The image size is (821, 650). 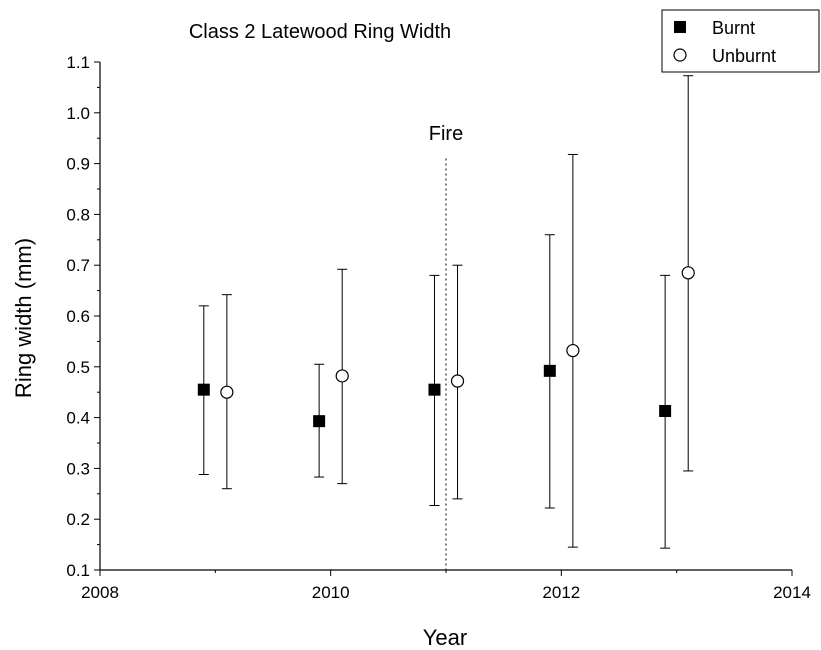 I want to click on y-tick-label: 1.0, so click(x=78, y=113).